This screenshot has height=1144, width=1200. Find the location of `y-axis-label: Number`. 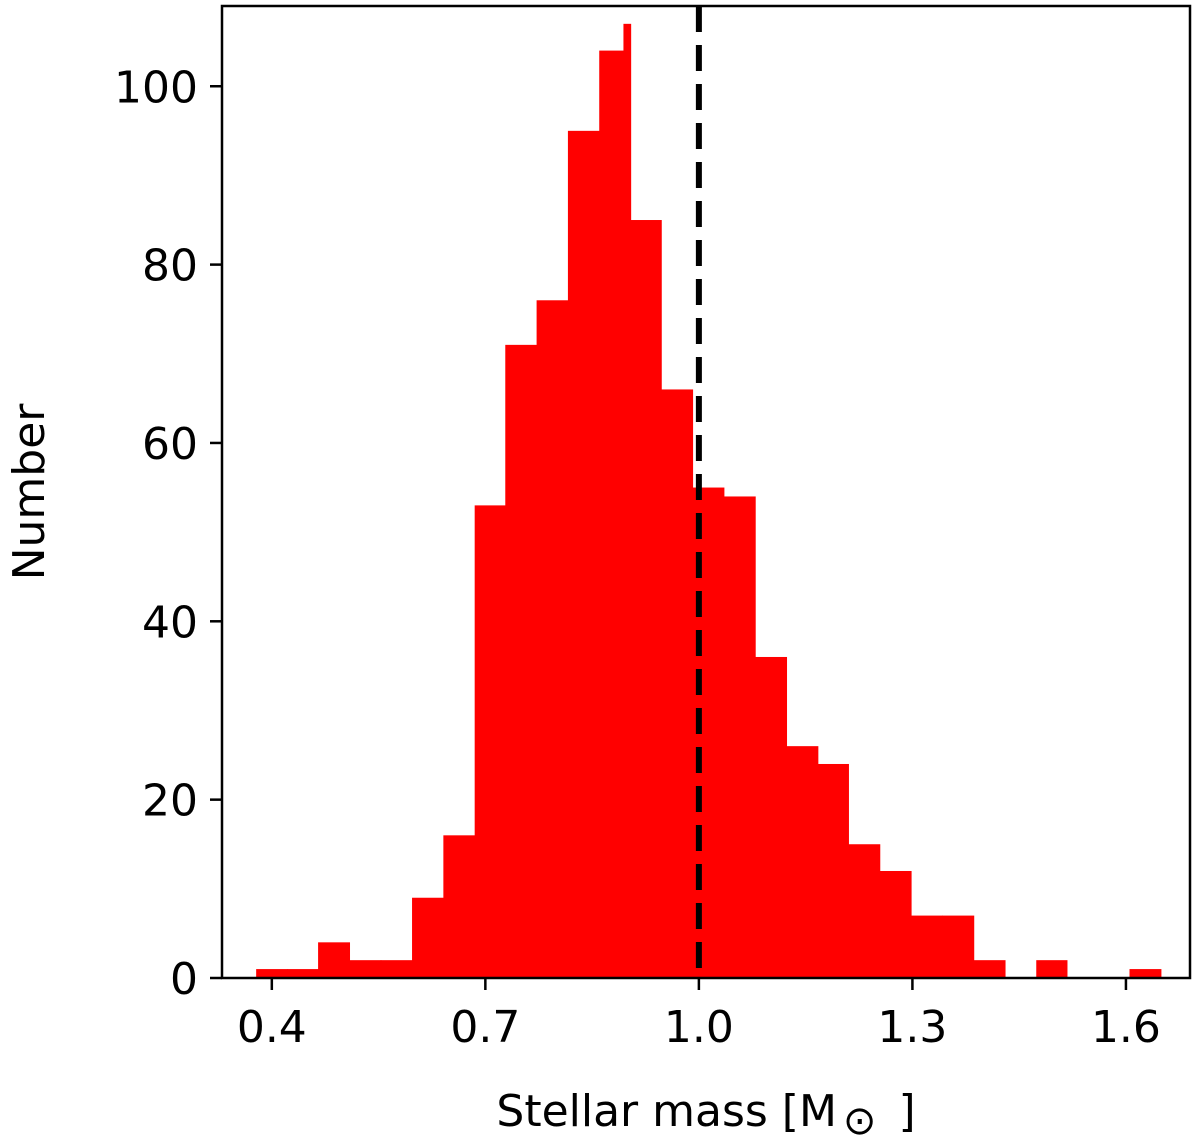

y-axis-label: Number is located at coordinates (29, 492).